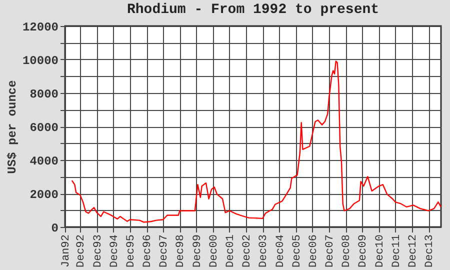 The height and width of the screenshot is (270, 450). What do you see at coordinates (12, 127) in the screenshot?
I see `y-axis-title: US$ per ounce` at bounding box center [12, 127].